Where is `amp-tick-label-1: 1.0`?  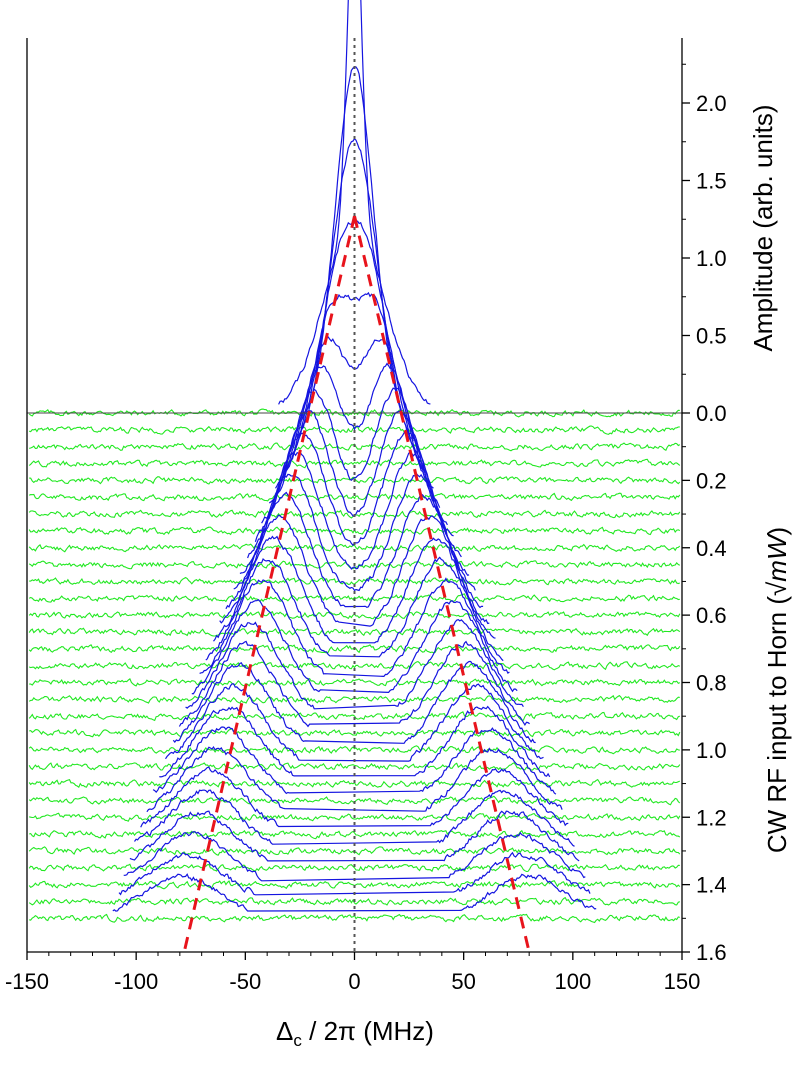
amp-tick-label-1: 1.0 is located at coordinates (711, 258).